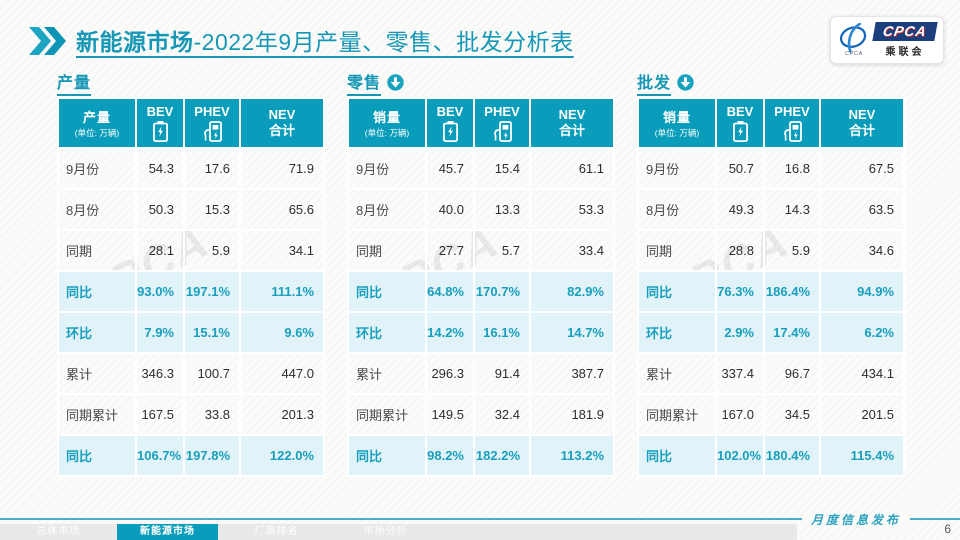 The image size is (960, 540). What do you see at coordinates (862, 373) in the screenshot?
I see `nev-value: 434.1` at bounding box center [862, 373].